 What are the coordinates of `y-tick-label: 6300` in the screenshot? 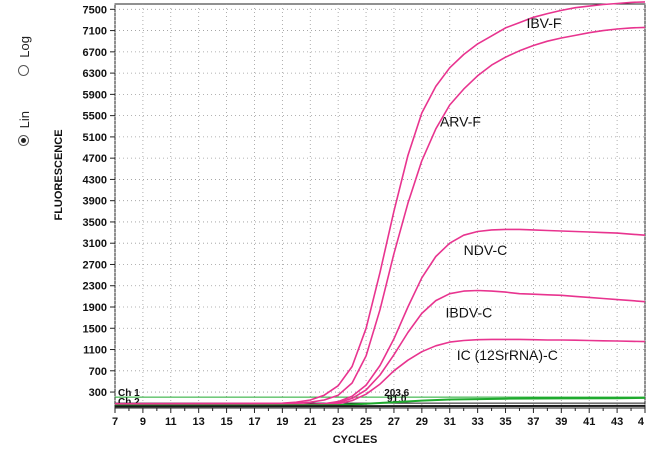 It's located at (95, 74).